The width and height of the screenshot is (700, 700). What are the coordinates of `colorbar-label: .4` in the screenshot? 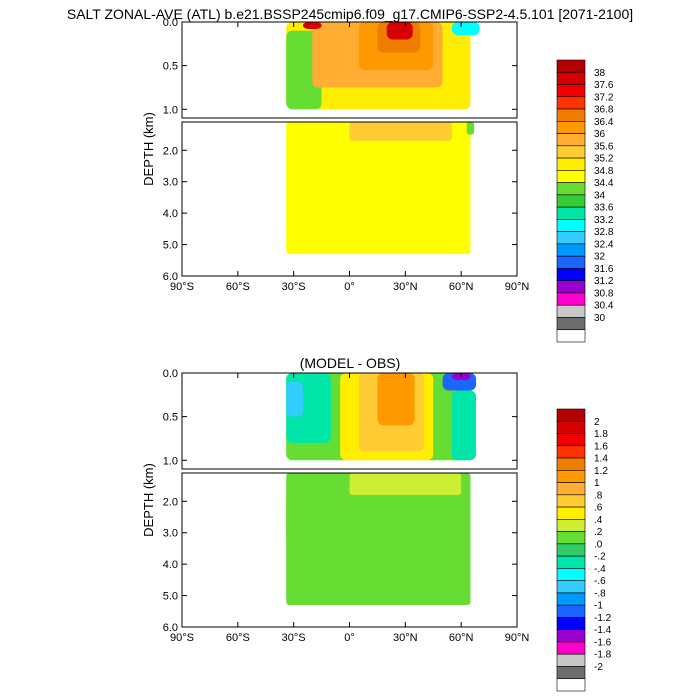 It's located at (598, 520).